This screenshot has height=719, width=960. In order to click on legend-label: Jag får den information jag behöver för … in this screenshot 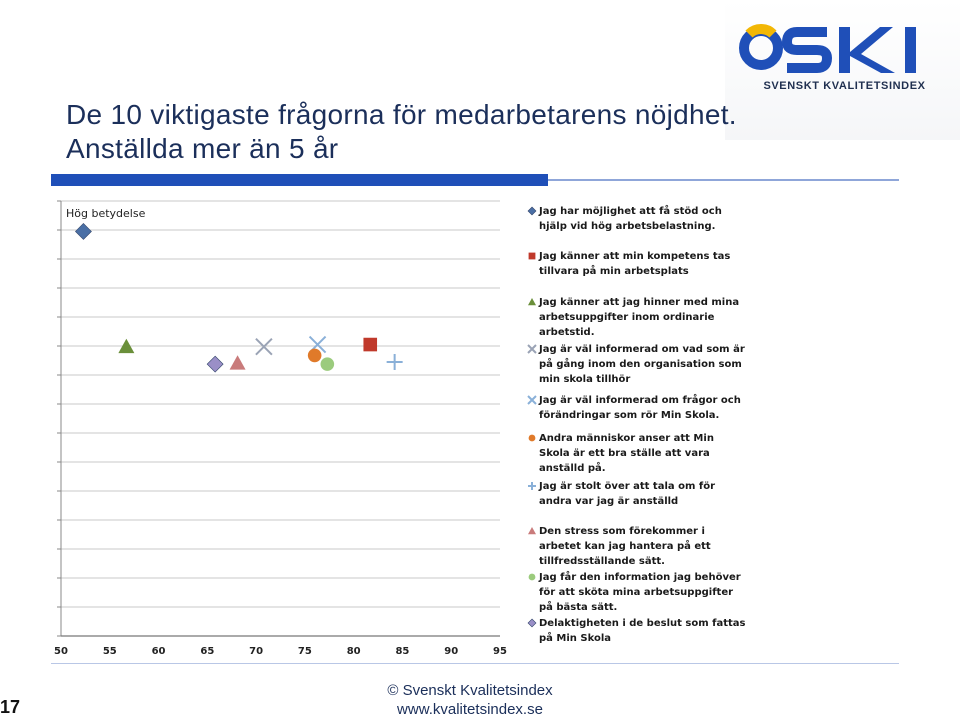, I will do `click(640, 592)`.